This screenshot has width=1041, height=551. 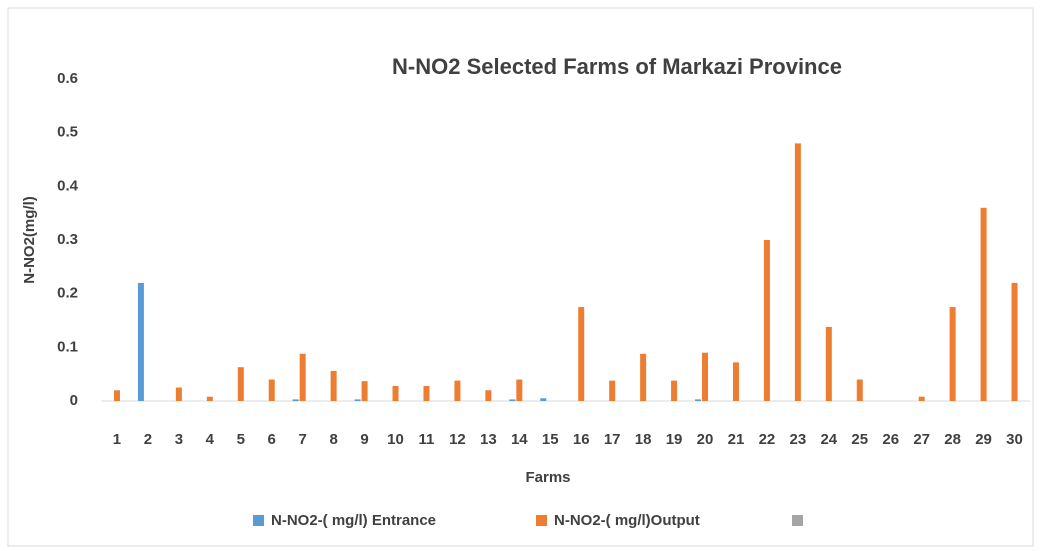 I want to click on x-tick-label: 9, so click(x=364, y=439).